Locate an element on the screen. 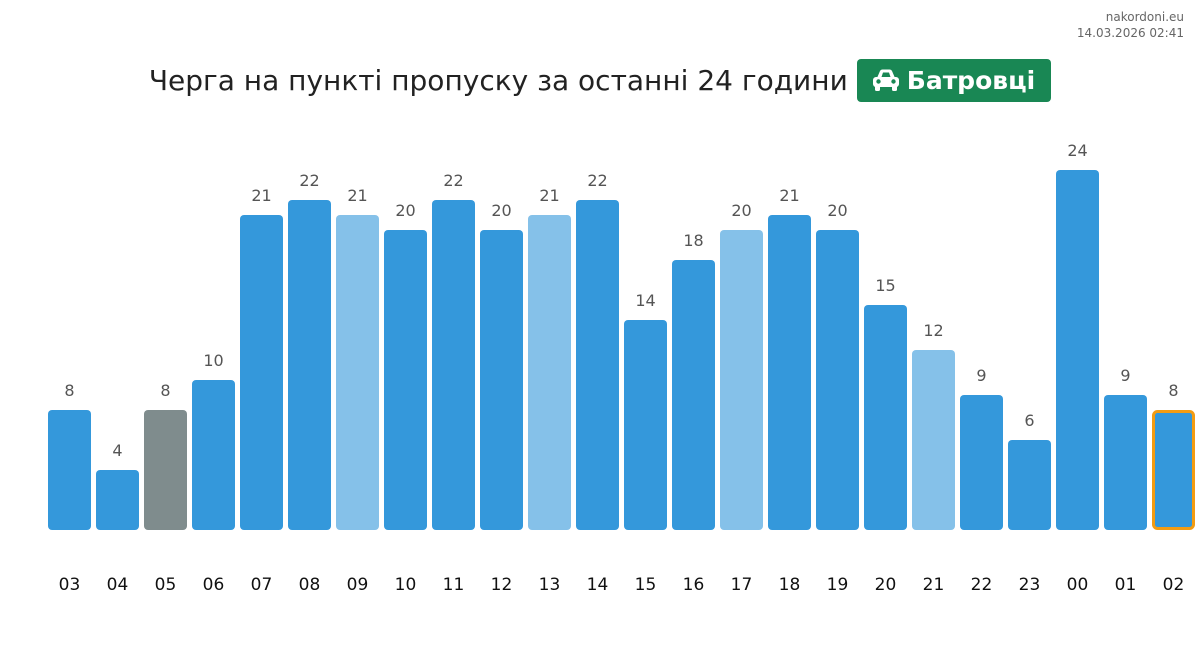 Image resolution: width=1200 pixels, height=651 pixels. value-label-18: 21 is located at coordinates (789, 195).